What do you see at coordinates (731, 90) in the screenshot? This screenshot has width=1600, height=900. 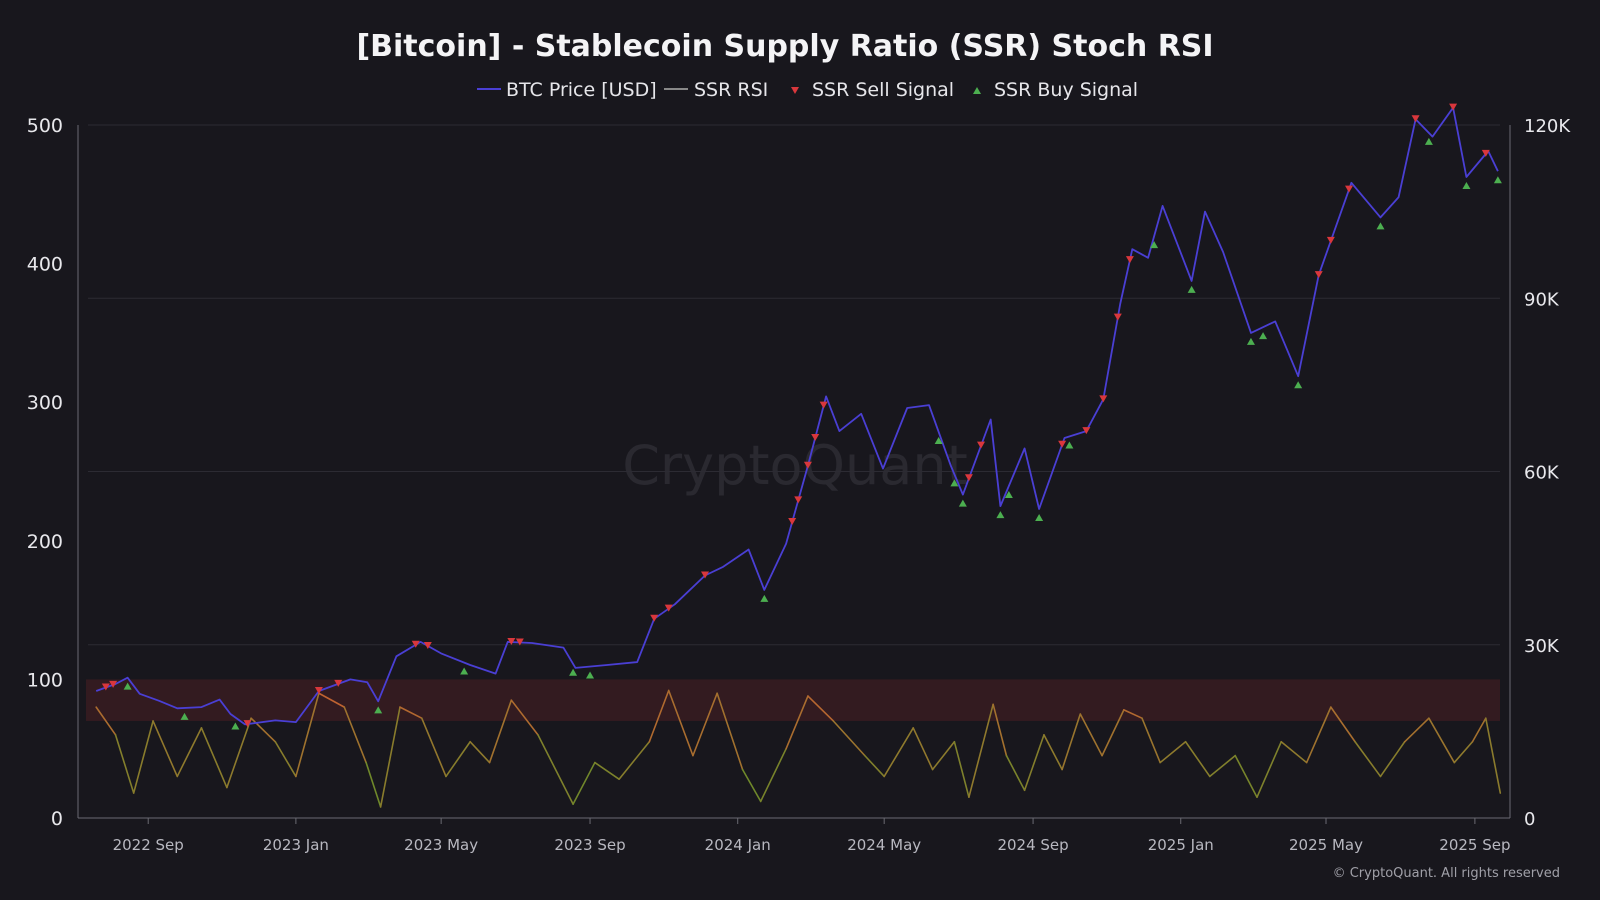 I see `legend-label-ssr-rsi: SSR RSI` at bounding box center [731, 90].